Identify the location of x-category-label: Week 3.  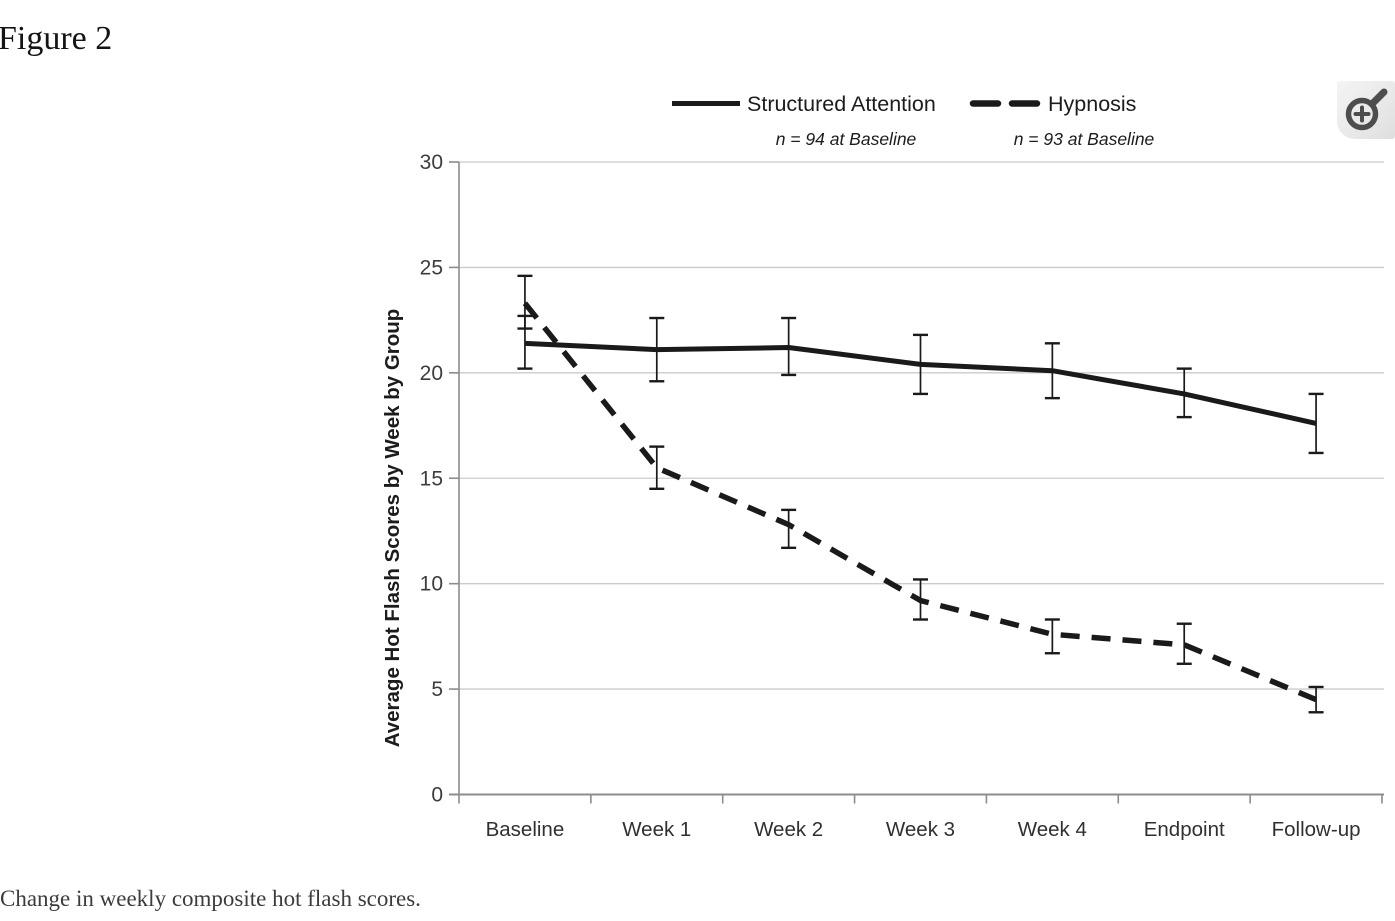
(920, 829).